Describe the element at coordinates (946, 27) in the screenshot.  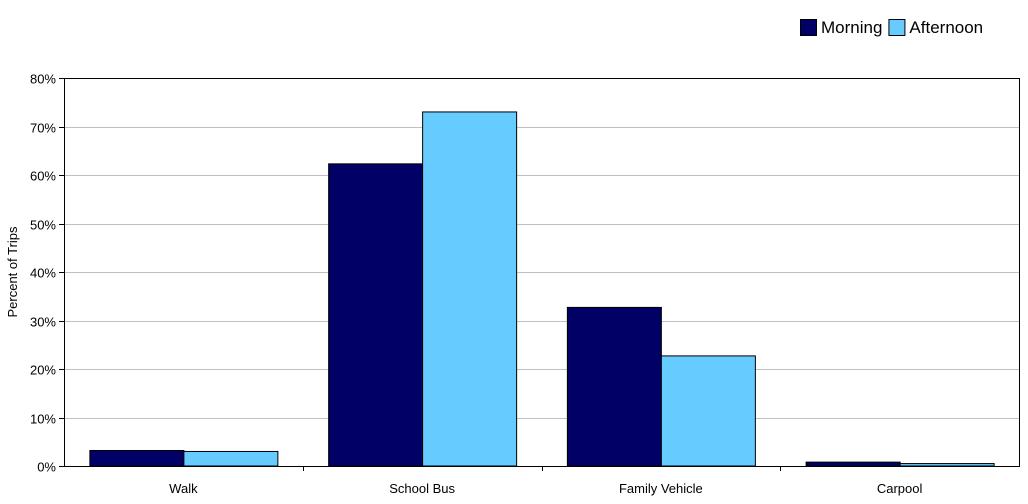
I see `legend-label-afternoon: Afternoon` at that location.